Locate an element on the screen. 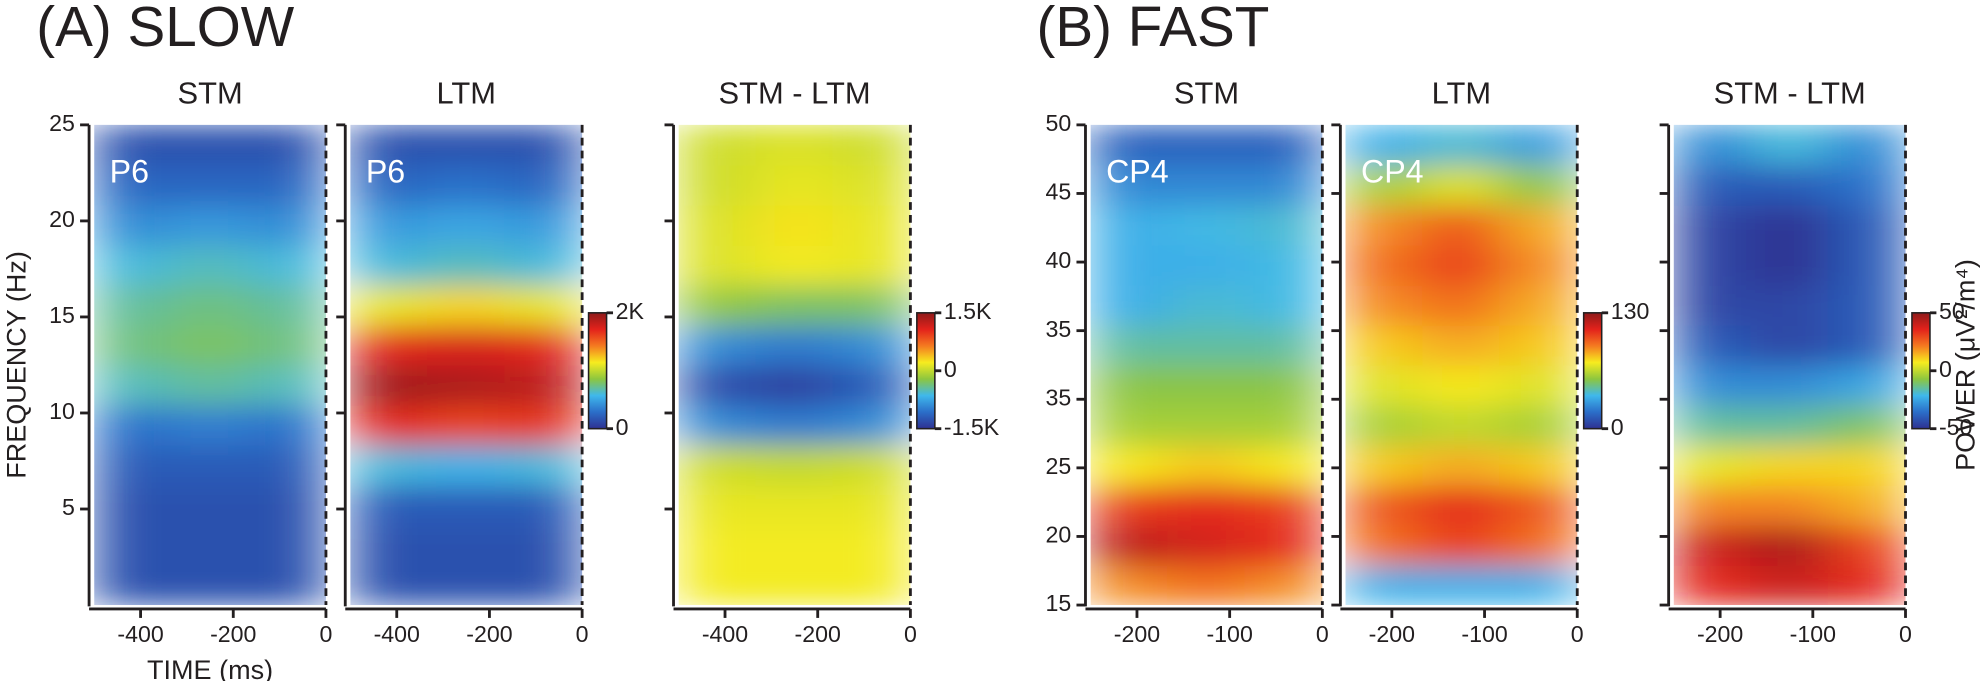 Image resolution: width=1983 pixels, height=681 pixels. channel-label: P6 is located at coordinates (385, 171).